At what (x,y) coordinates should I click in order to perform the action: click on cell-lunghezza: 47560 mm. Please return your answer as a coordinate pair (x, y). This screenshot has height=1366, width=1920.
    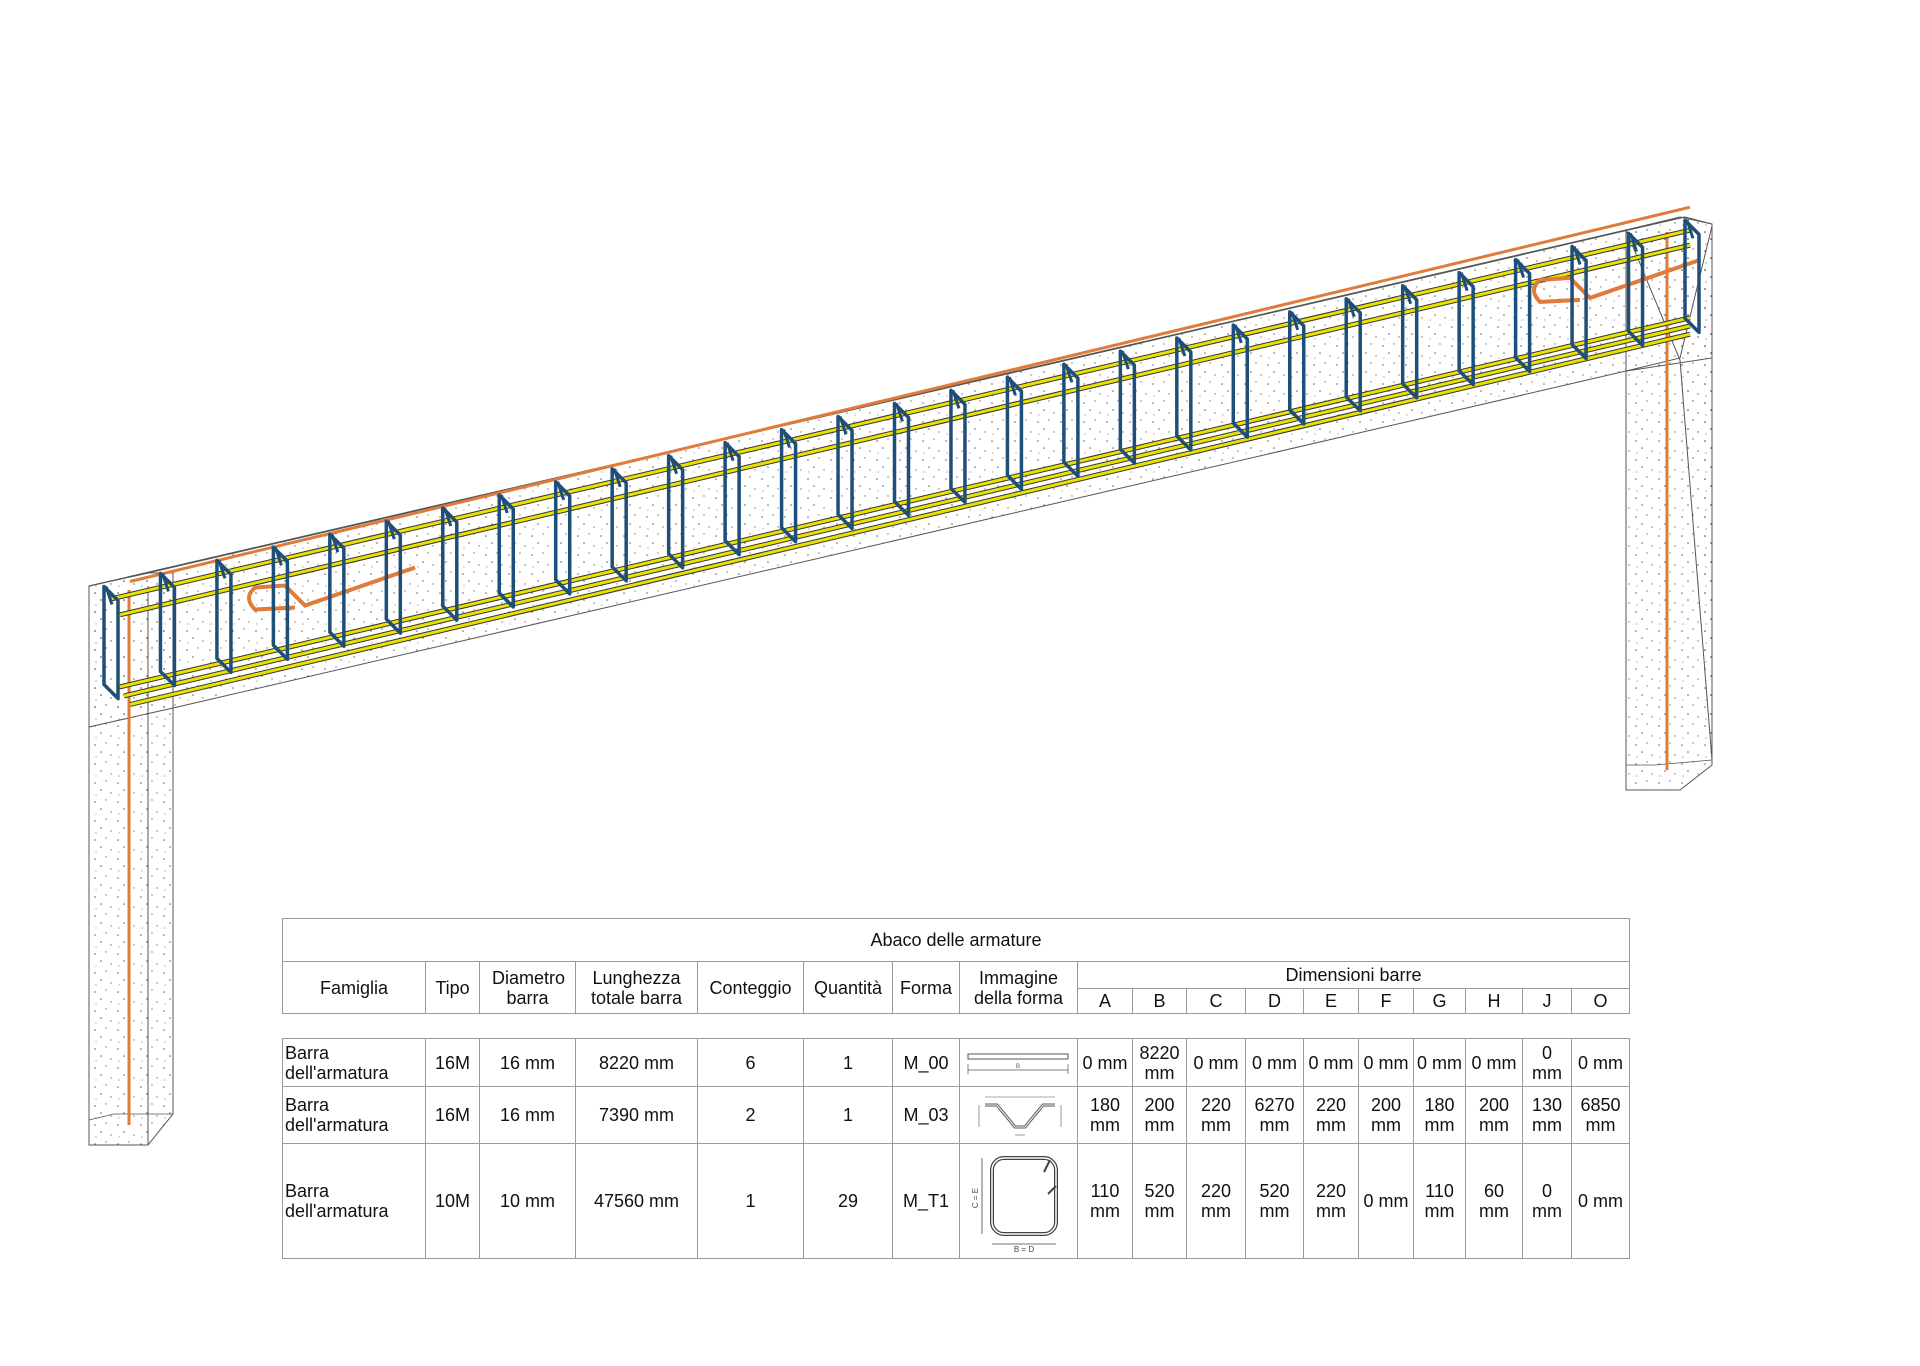
    Looking at the image, I should click on (636, 1201).